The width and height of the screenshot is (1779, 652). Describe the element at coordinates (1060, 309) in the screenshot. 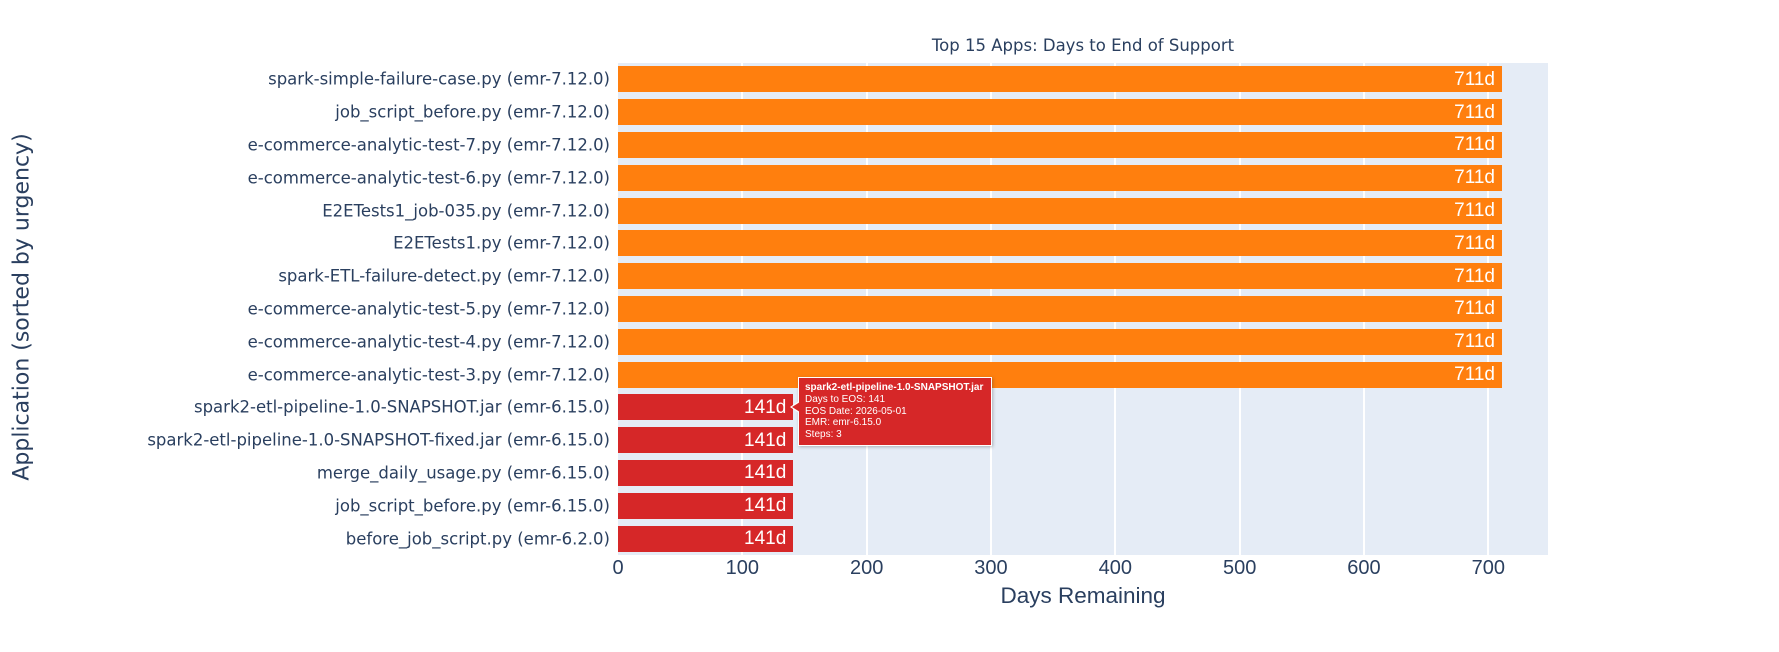

I see `bar-7: 711d` at that location.